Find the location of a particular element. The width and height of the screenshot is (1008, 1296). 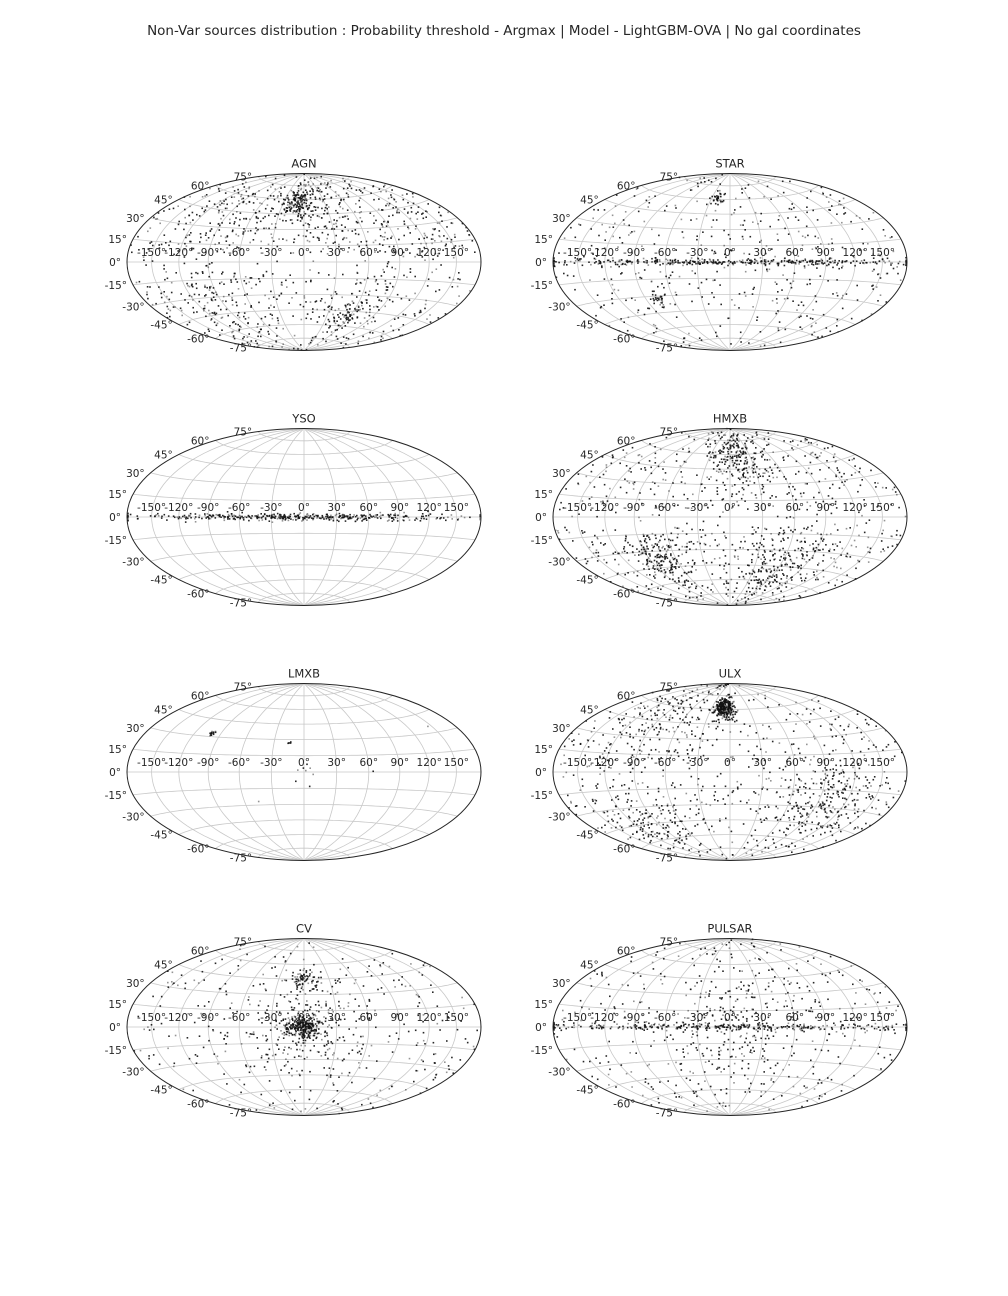

panel-title: LMXB is located at coordinates (304, 674).